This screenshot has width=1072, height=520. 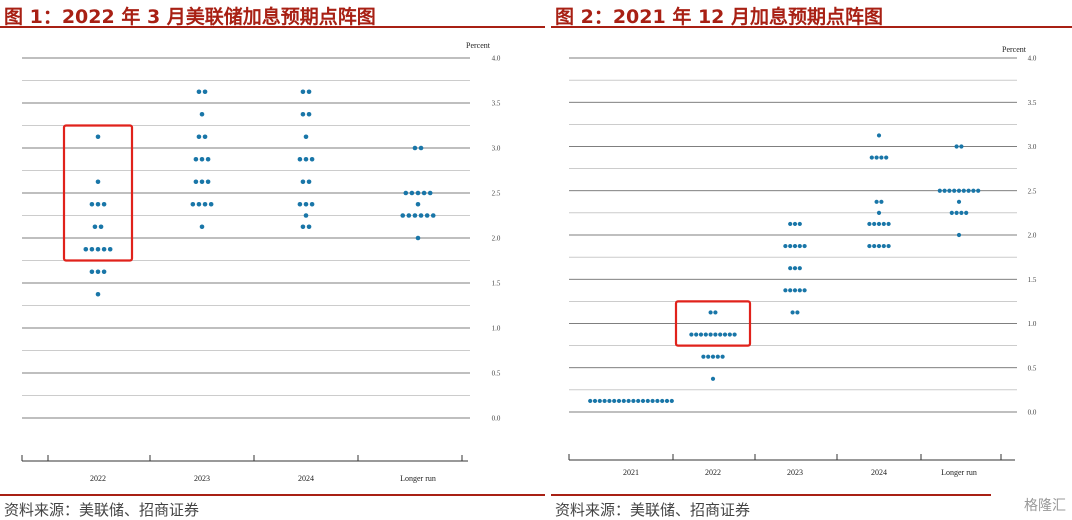 I want to click on panel-title: 图 2：2021 年 12 月加息预期点阵图, so click(x=719, y=17).